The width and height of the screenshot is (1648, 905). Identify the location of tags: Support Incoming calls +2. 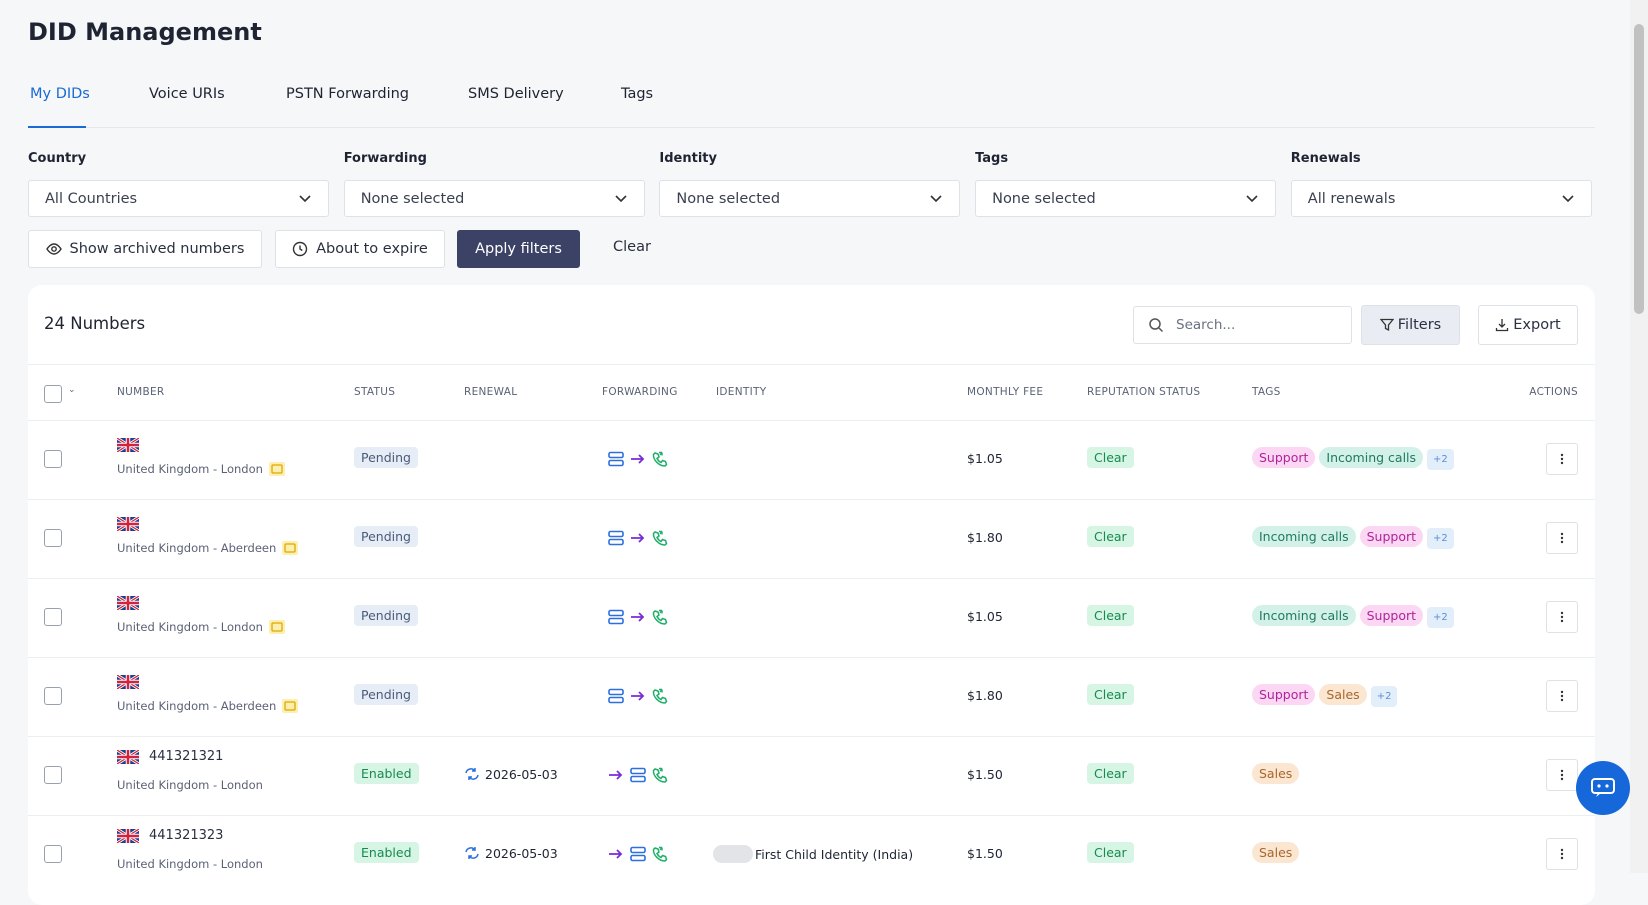
(1355, 458).